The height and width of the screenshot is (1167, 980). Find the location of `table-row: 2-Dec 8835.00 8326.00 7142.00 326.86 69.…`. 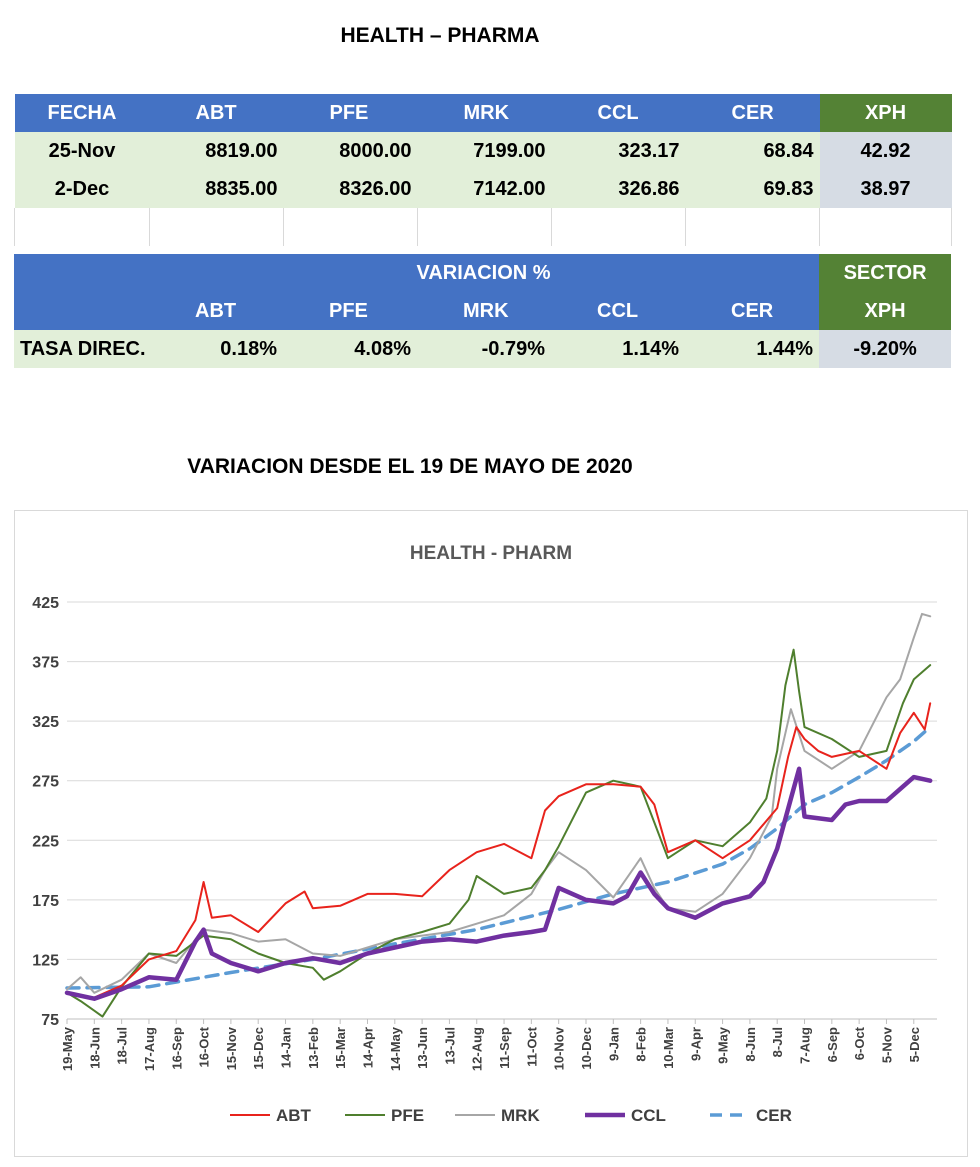

table-row: 2-Dec 8835.00 8326.00 7142.00 326.86 69.… is located at coordinates (483, 189).